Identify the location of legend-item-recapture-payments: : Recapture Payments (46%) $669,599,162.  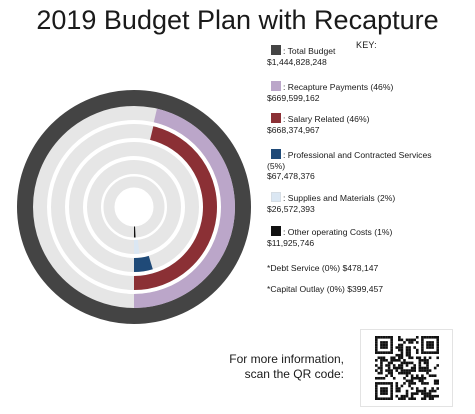
(369, 92).